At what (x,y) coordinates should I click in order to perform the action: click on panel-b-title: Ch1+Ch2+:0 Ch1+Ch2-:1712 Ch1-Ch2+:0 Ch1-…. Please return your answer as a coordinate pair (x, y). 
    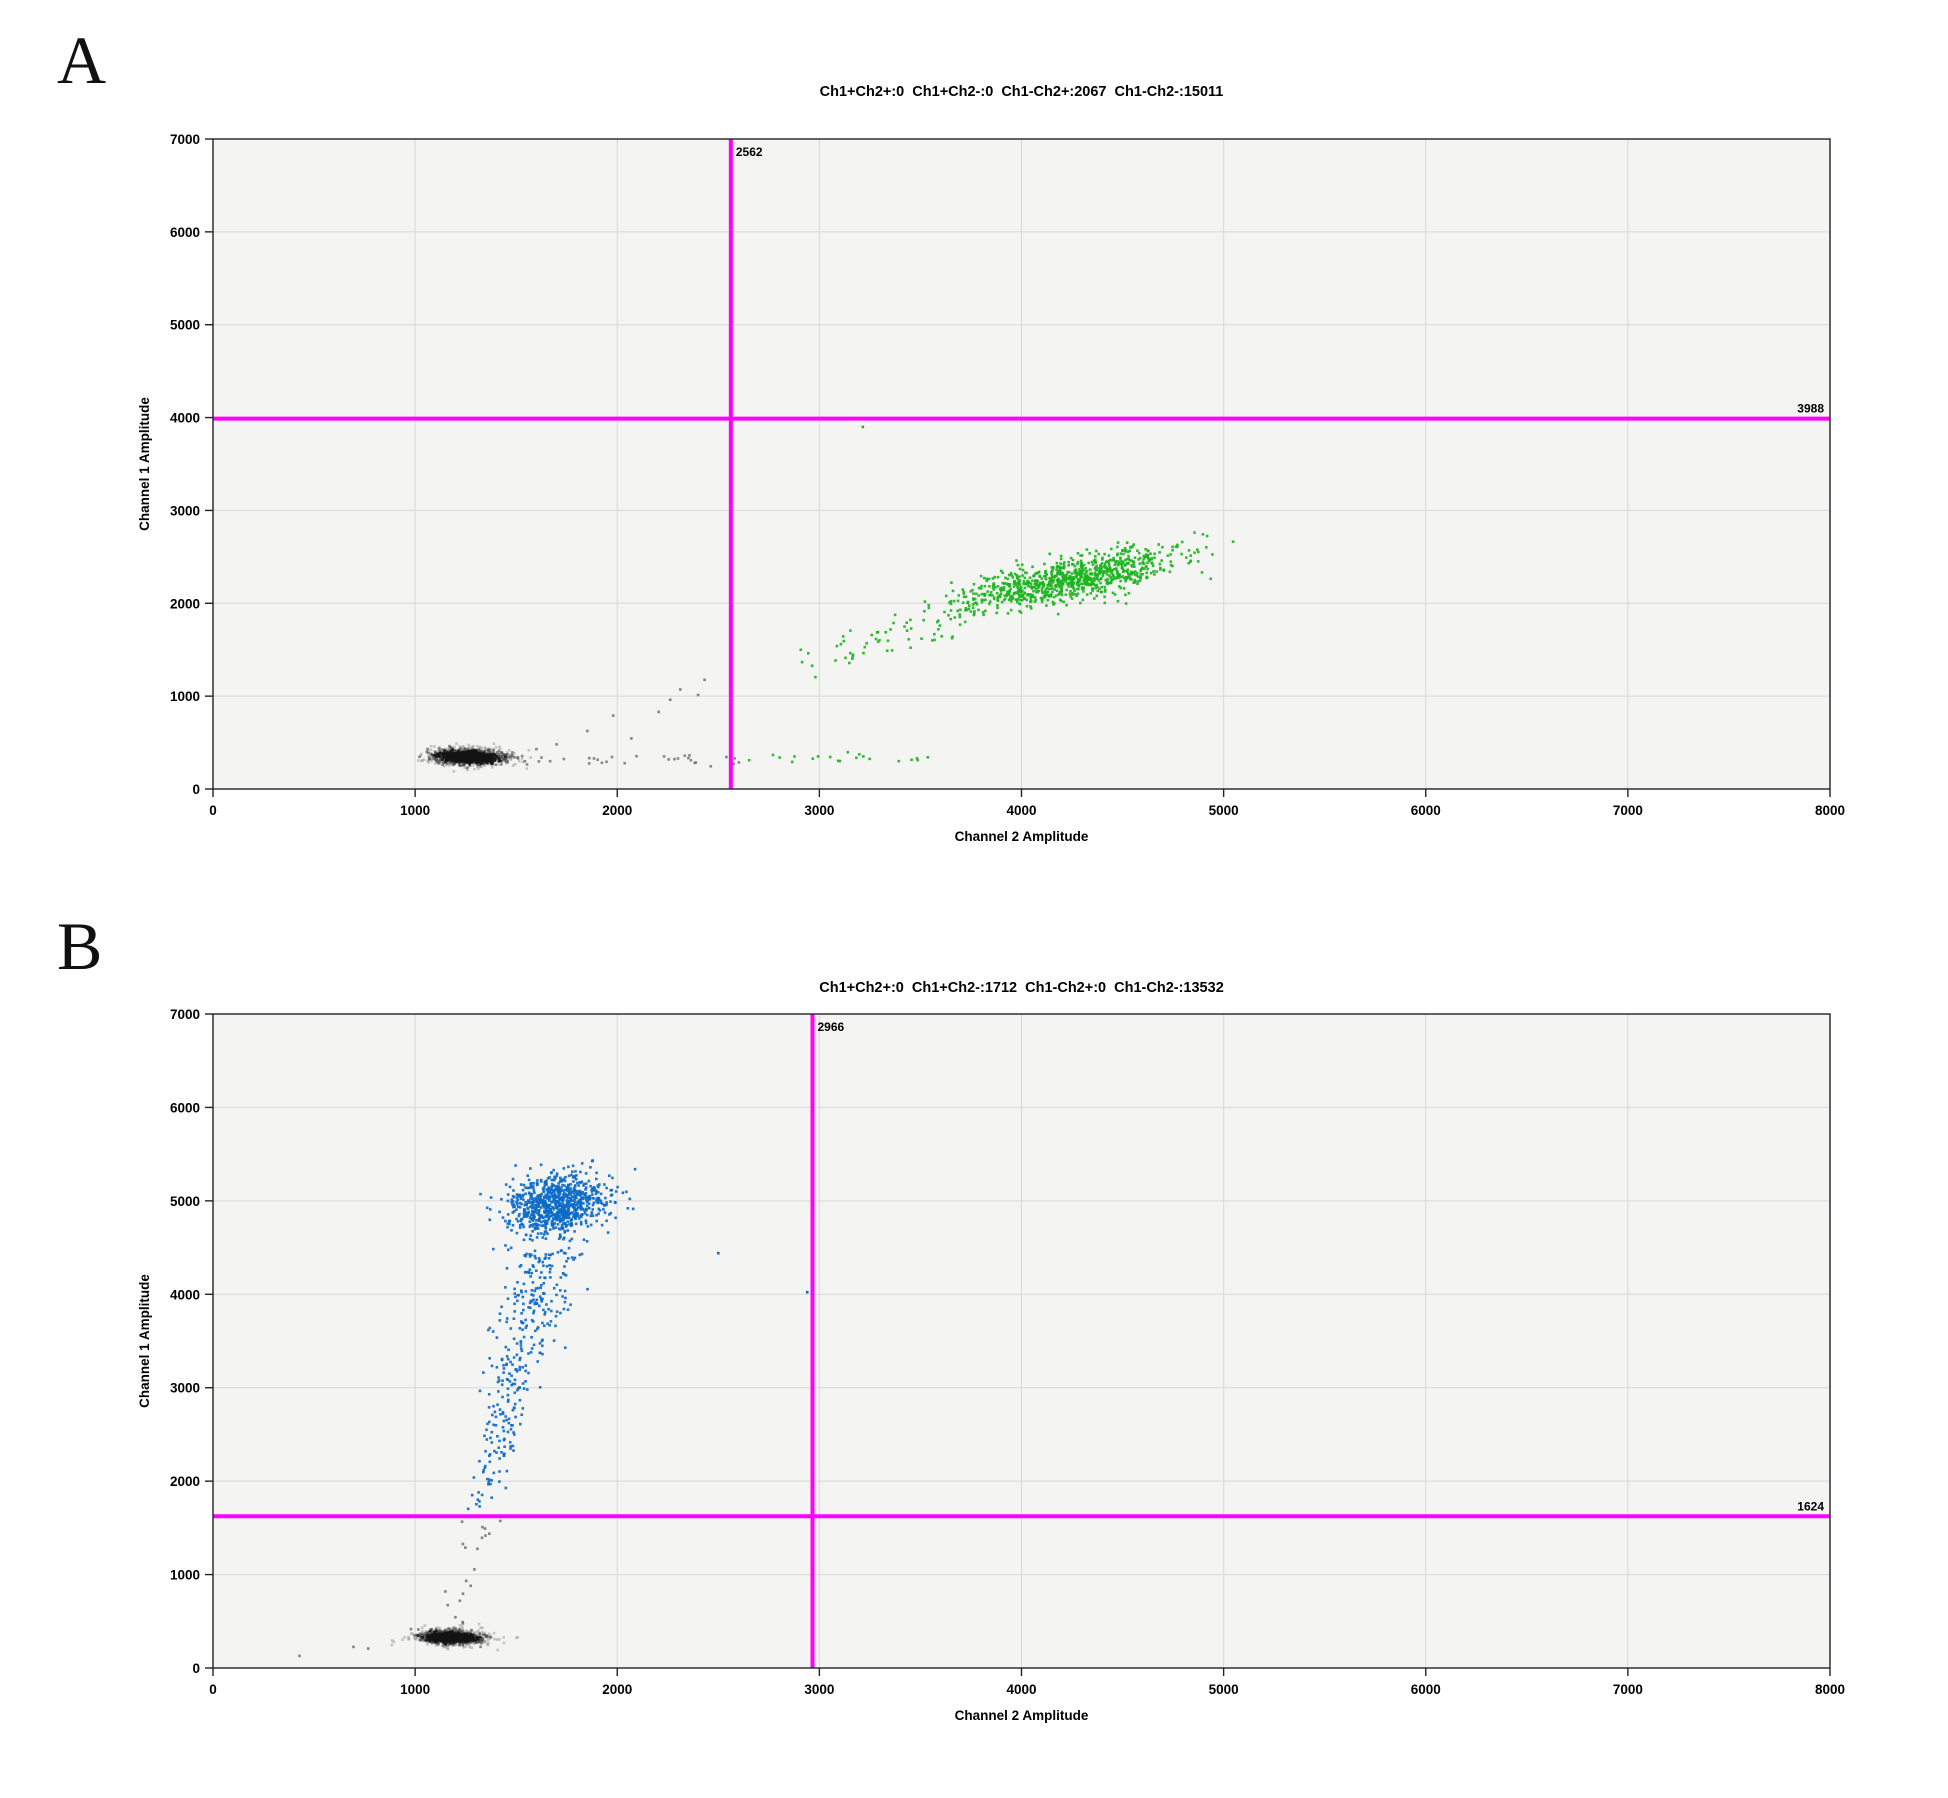
    Looking at the image, I should click on (1021, 988).